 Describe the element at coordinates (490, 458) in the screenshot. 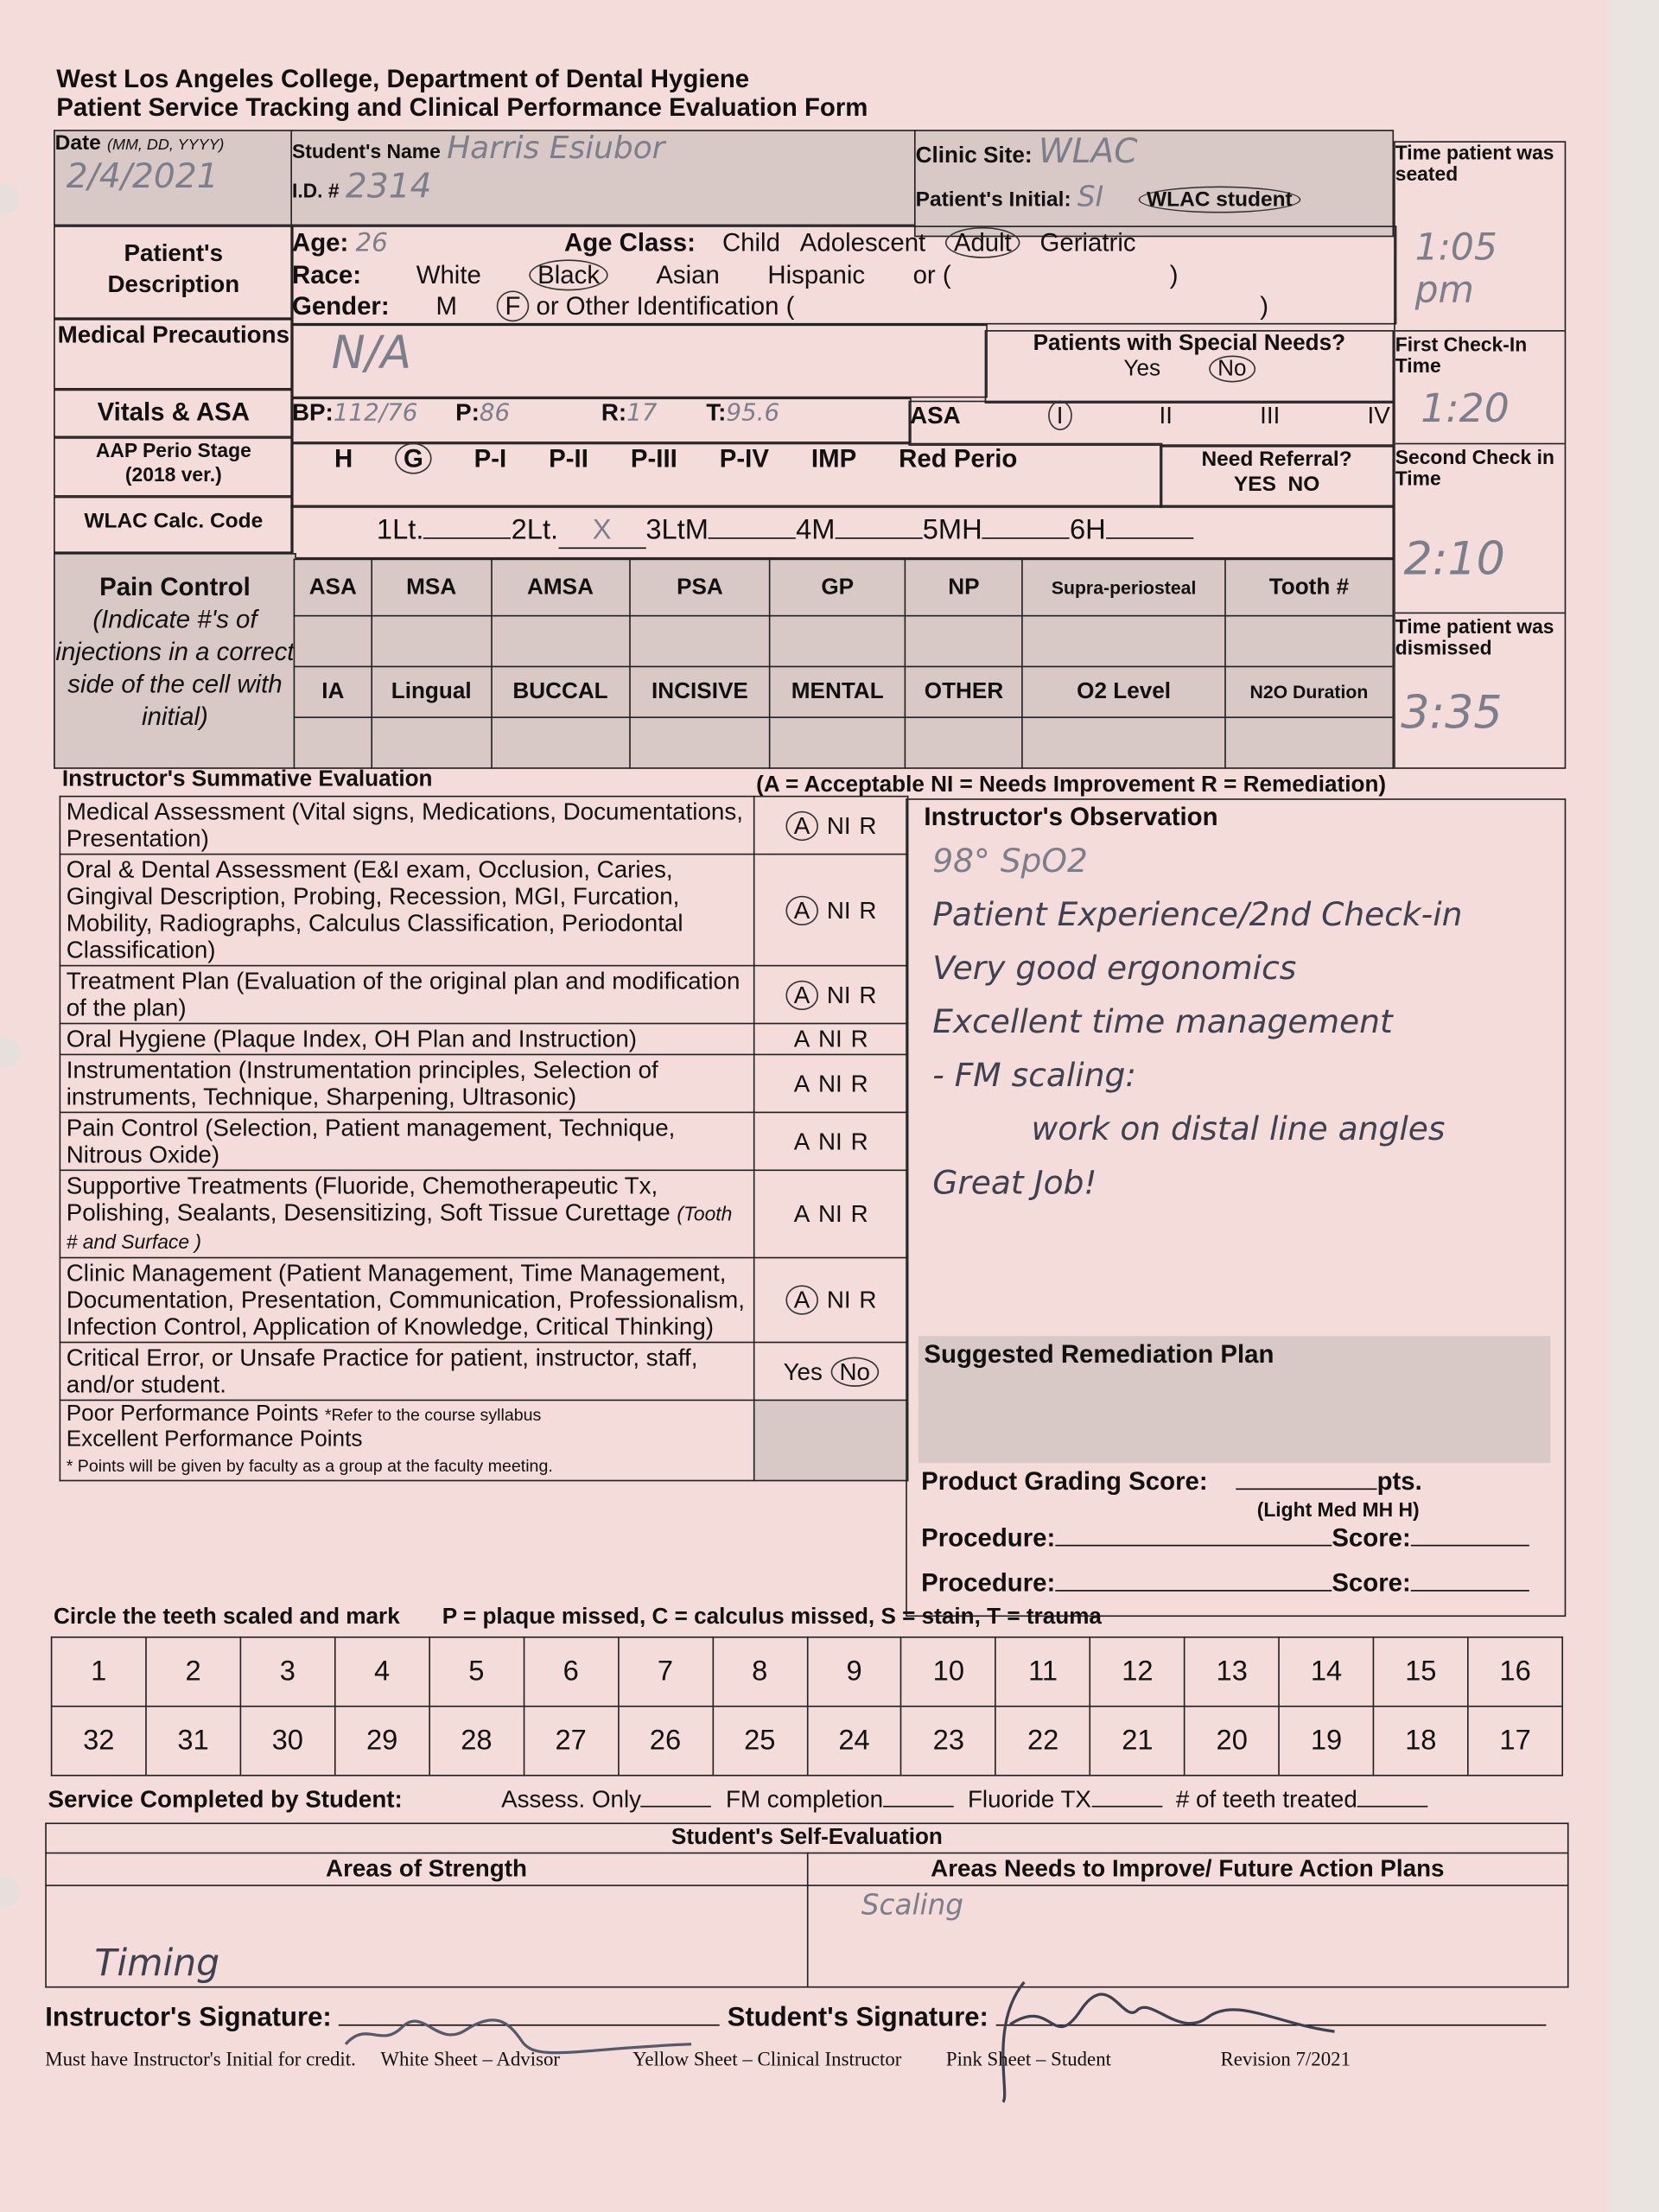

I see `perio-option-2: P-I` at that location.